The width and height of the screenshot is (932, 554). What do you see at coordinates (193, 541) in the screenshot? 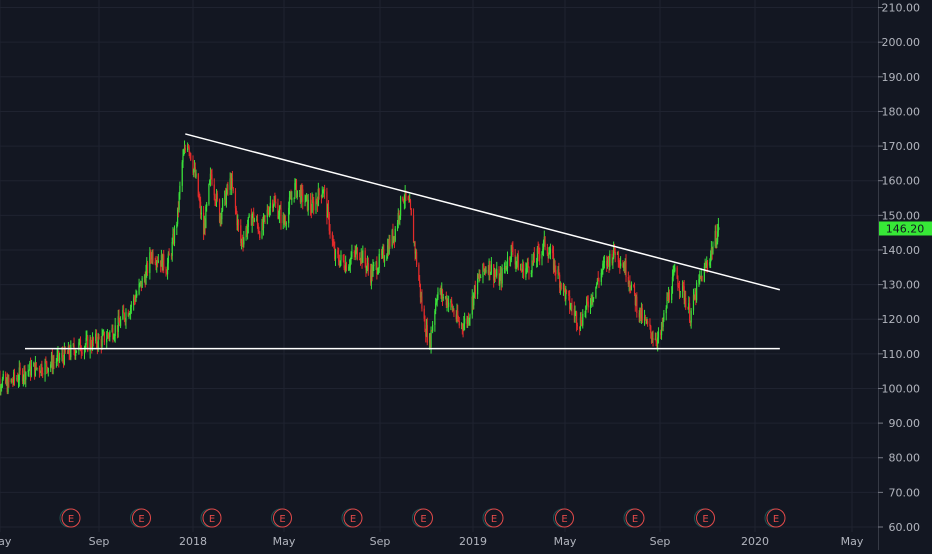
I see `time-tick-label: 2018` at bounding box center [193, 541].